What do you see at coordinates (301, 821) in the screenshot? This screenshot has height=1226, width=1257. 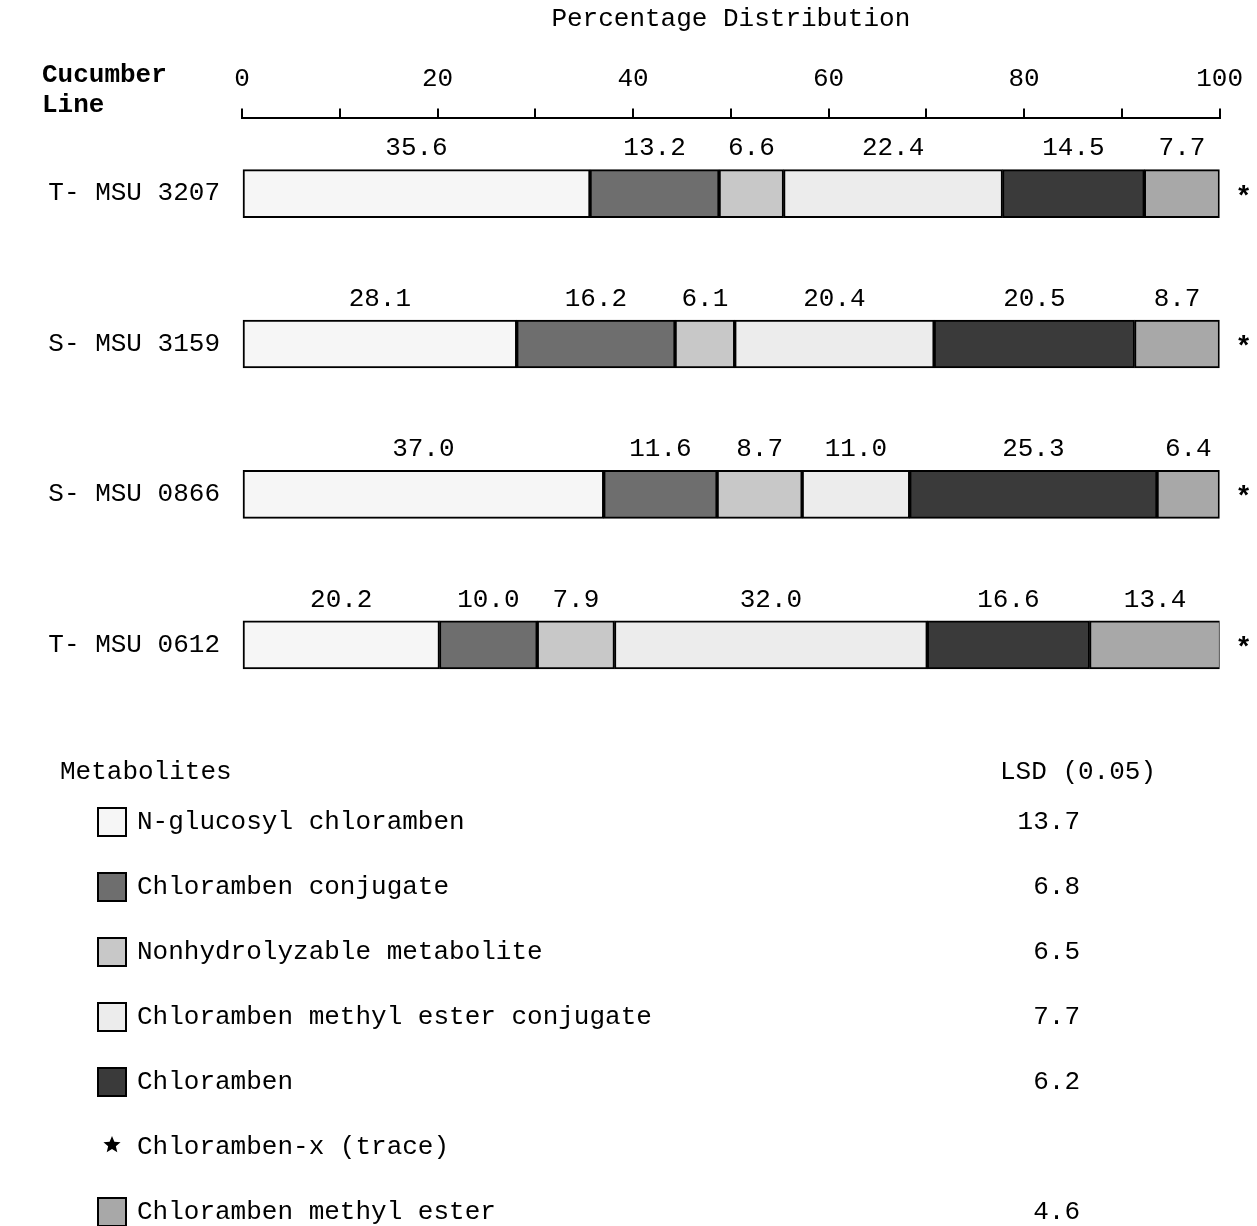 I see `legend-label: N-glucosyl chloramben` at bounding box center [301, 821].